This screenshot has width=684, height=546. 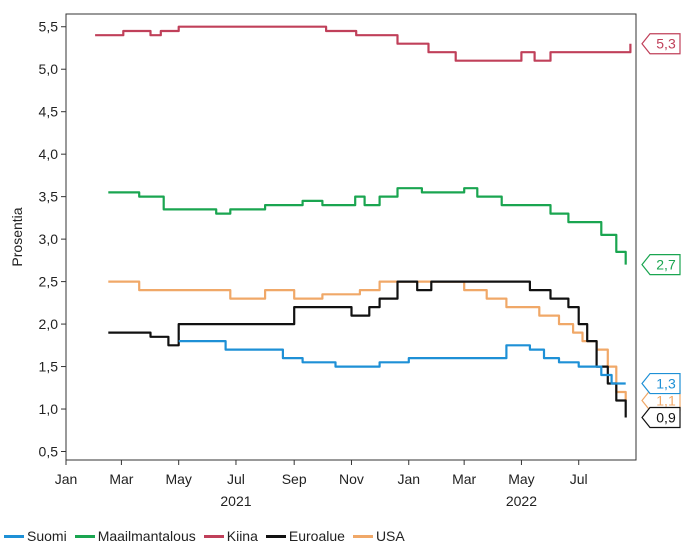 What do you see at coordinates (363, 43) in the screenshot?
I see `series-line-kiina` at bounding box center [363, 43].